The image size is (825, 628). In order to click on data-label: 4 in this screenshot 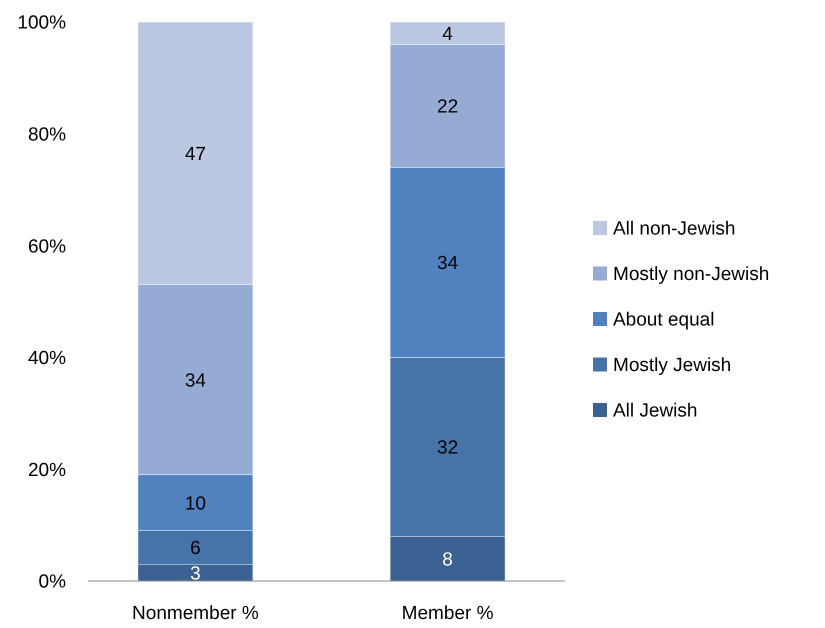, I will do `click(448, 34)`.